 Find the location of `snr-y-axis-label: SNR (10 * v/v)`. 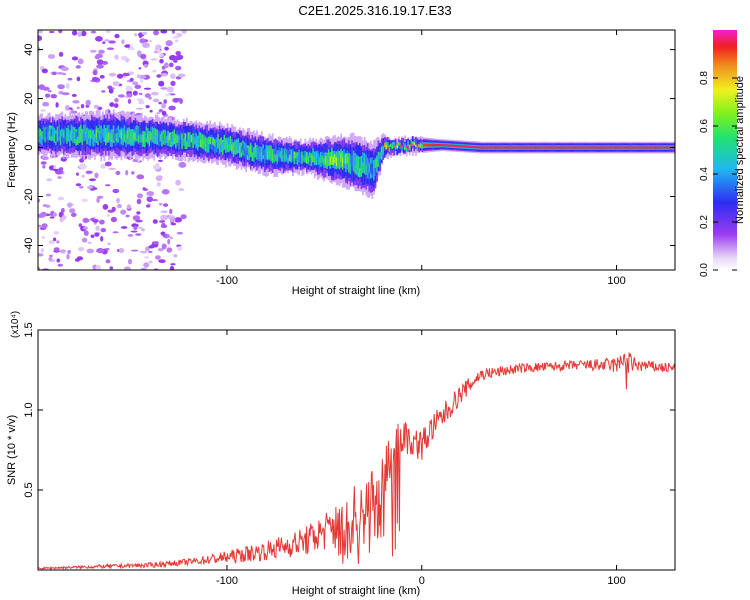

snr-y-axis-label: SNR (10 * v/v) is located at coordinates (12, 450).